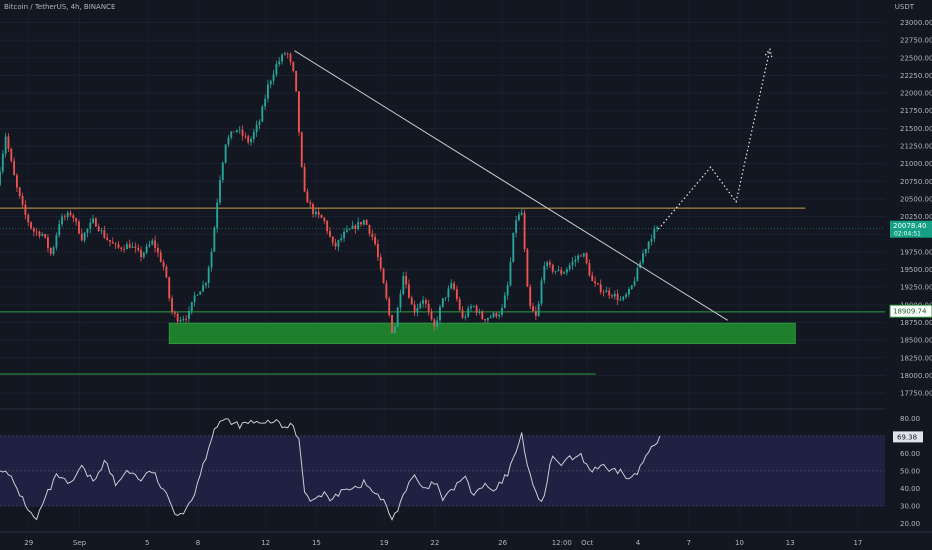 Image resolution: width=932 pixels, height=550 pixels. I want to click on price-tick-label: 20250.00, so click(916, 217).